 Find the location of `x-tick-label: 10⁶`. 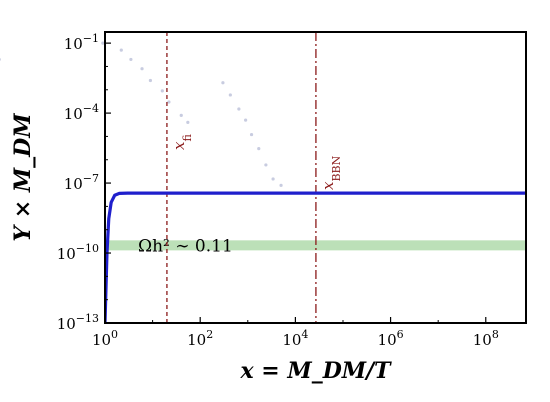

x-tick-label: 10⁶ is located at coordinates (391, 338).